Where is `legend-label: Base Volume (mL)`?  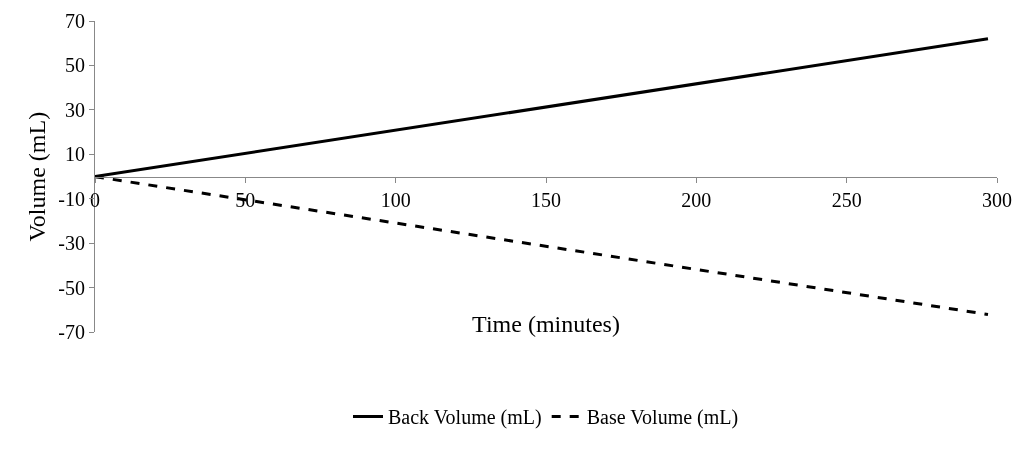
legend-label: Base Volume (mL) is located at coordinates (662, 418).